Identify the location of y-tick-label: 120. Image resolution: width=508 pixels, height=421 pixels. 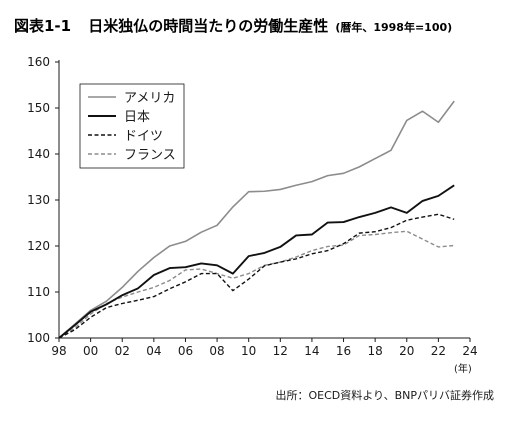
(38, 246).